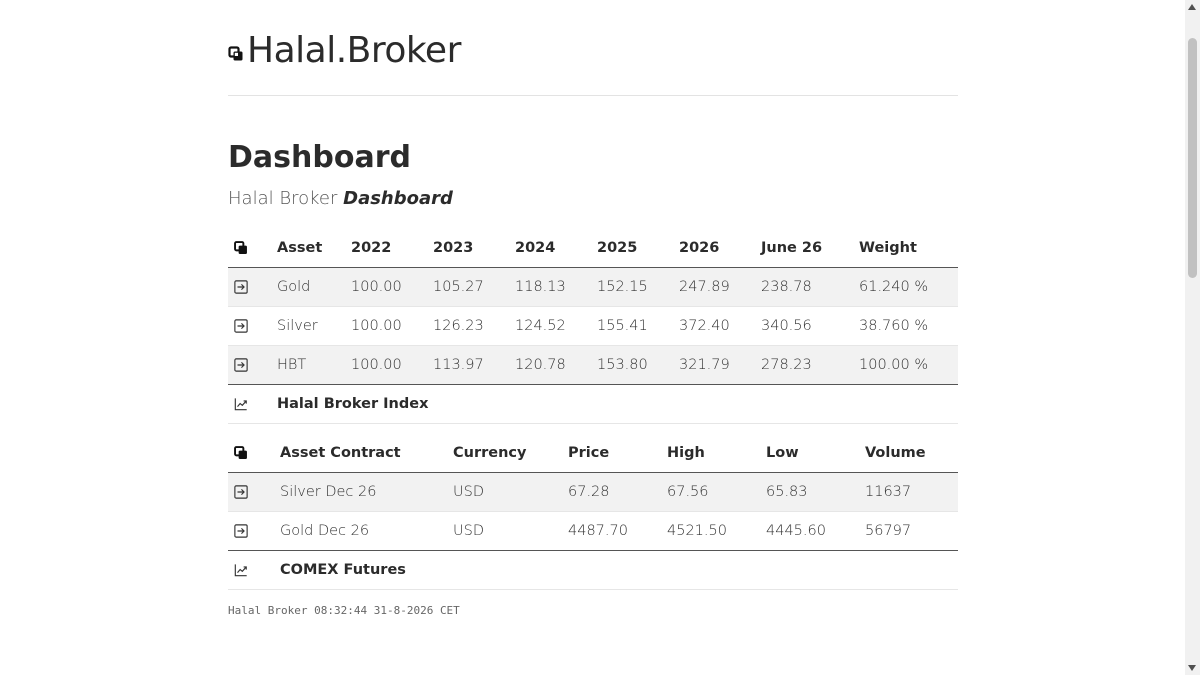  Describe the element at coordinates (283, 198) in the screenshot. I see `subtitle-plain: Halal Broker` at that location.